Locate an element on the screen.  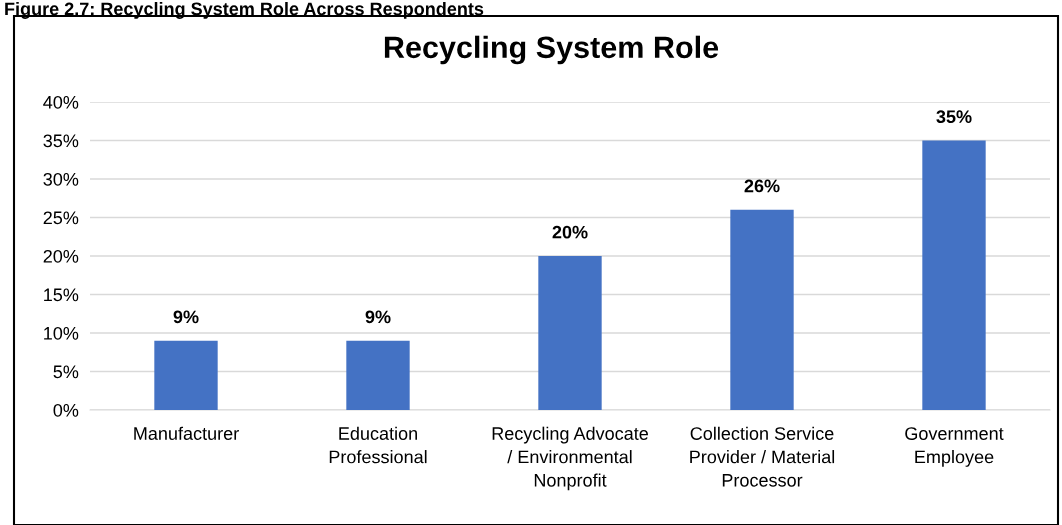
y-tick-label: 10% is located at coordinates (61, 333).